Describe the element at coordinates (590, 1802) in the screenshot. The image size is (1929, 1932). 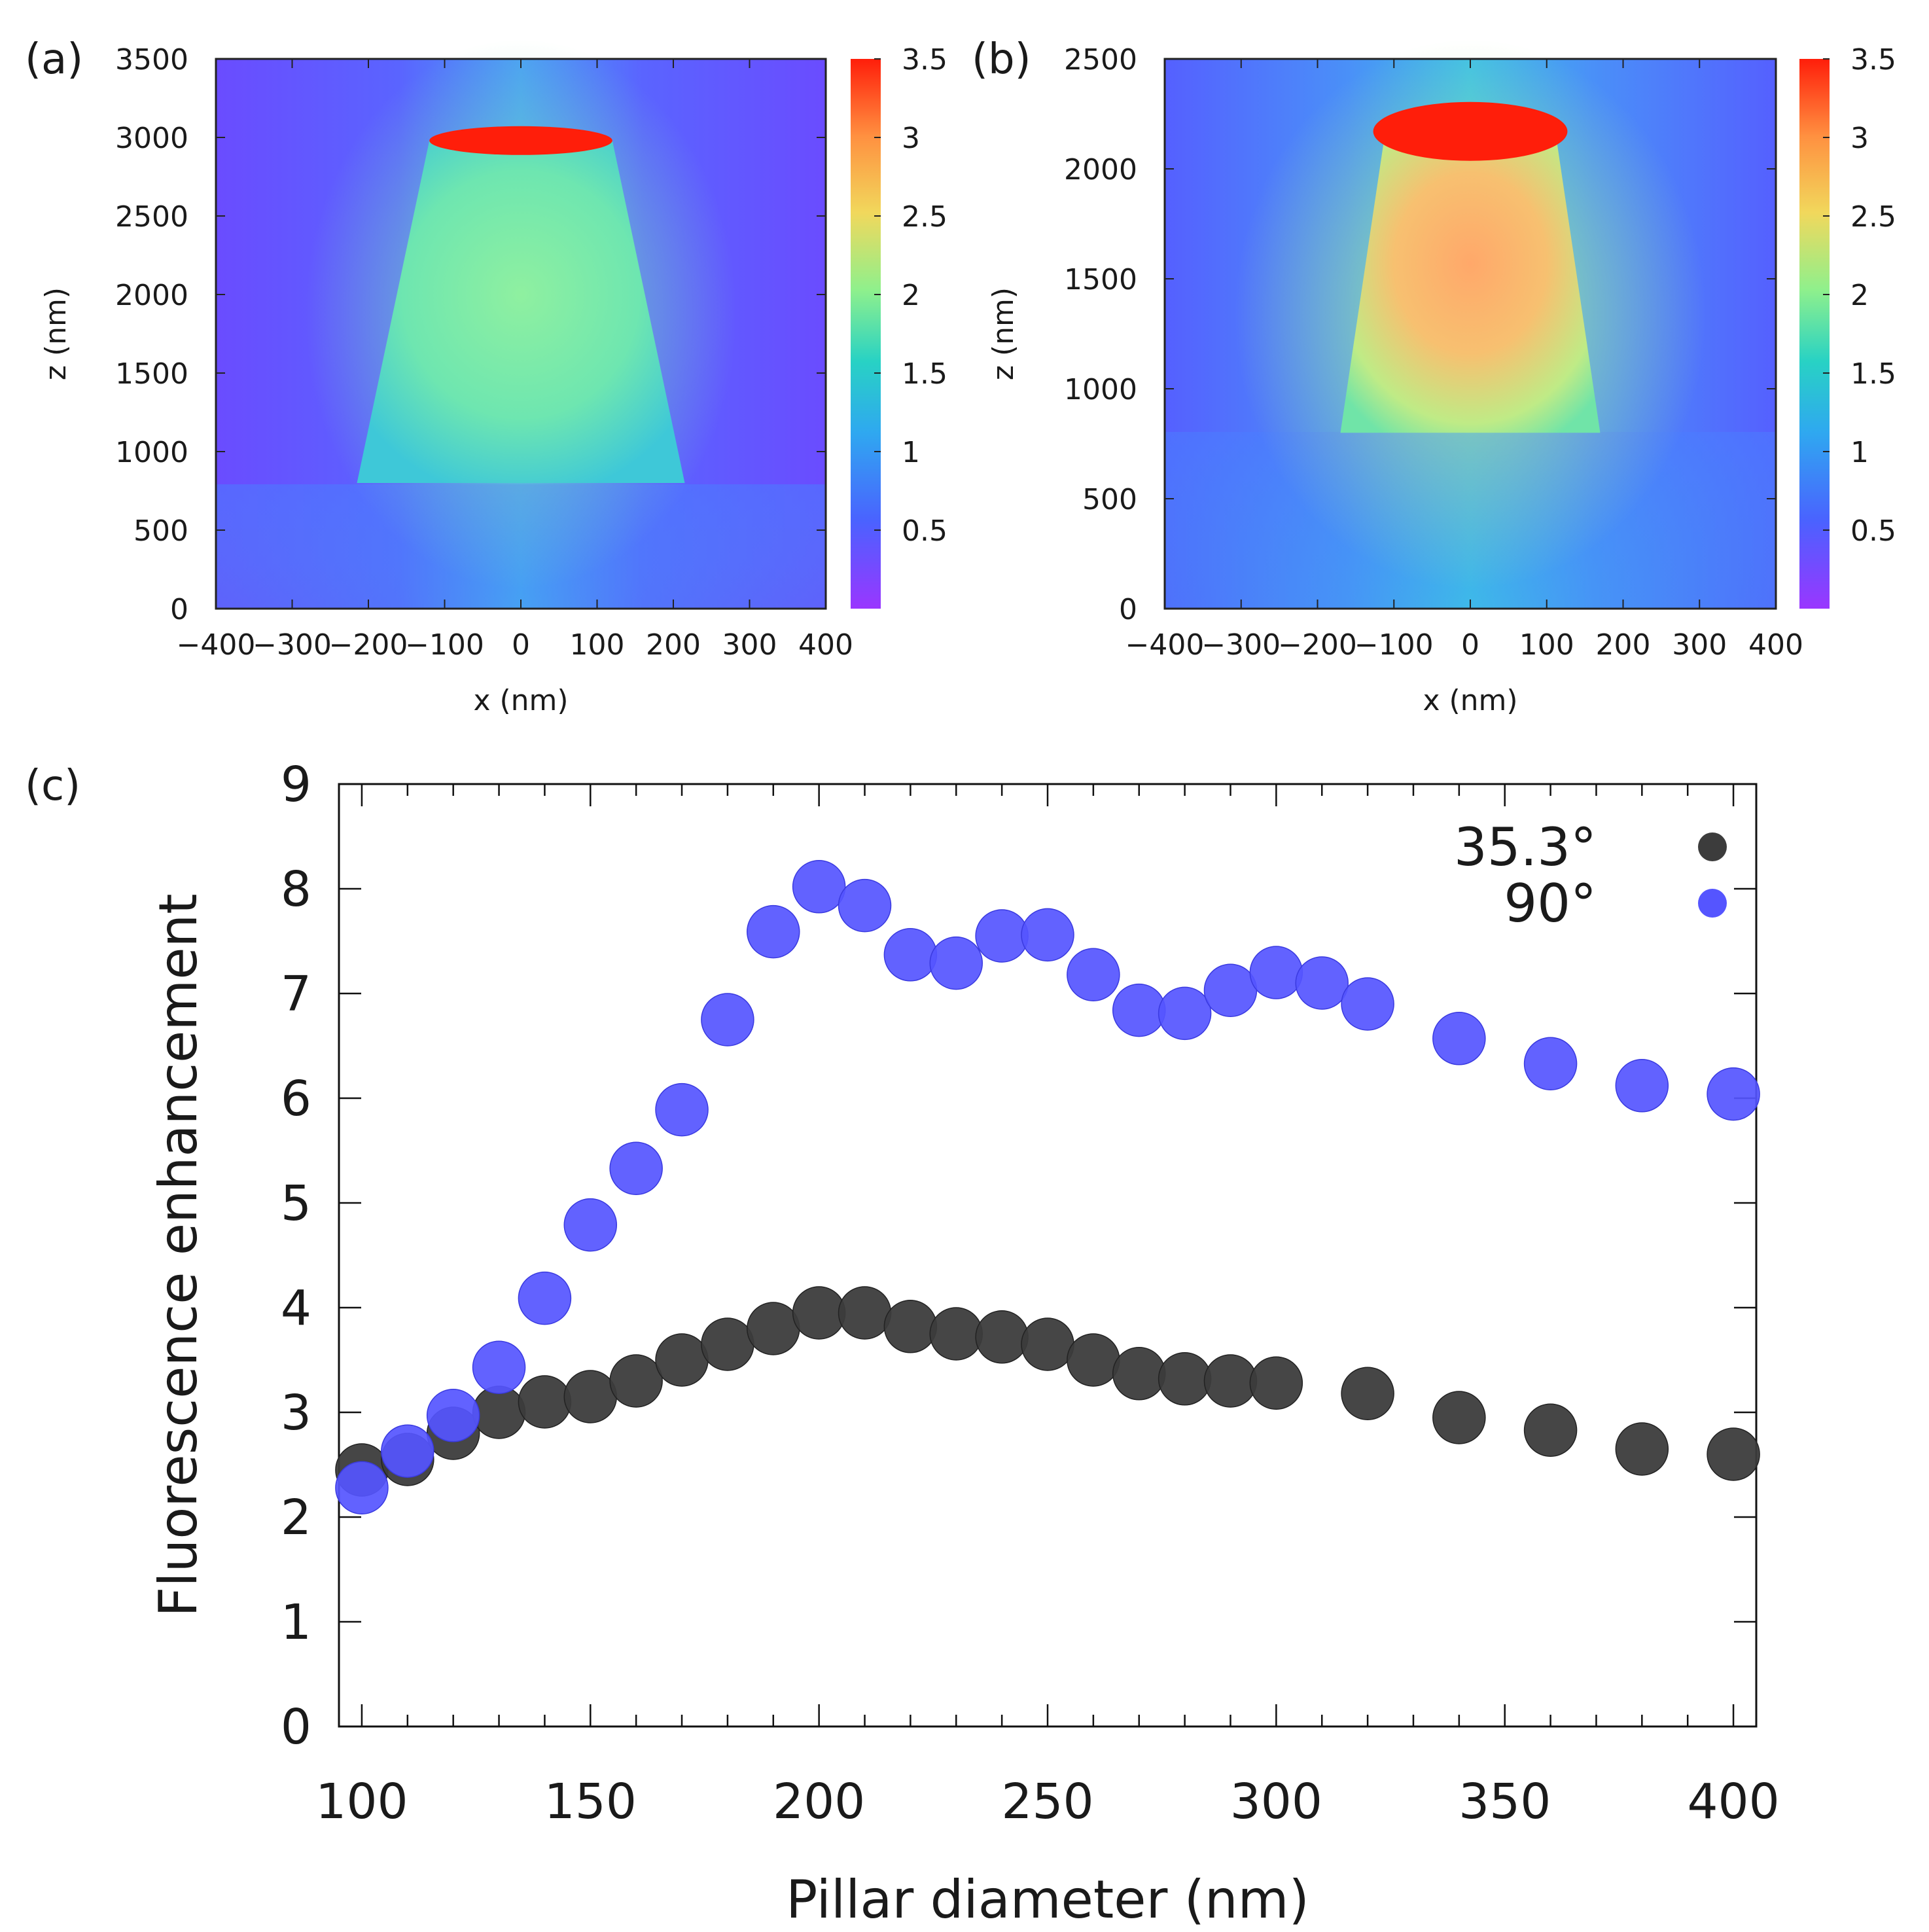
I see `x-tick-label: 150` at that location.